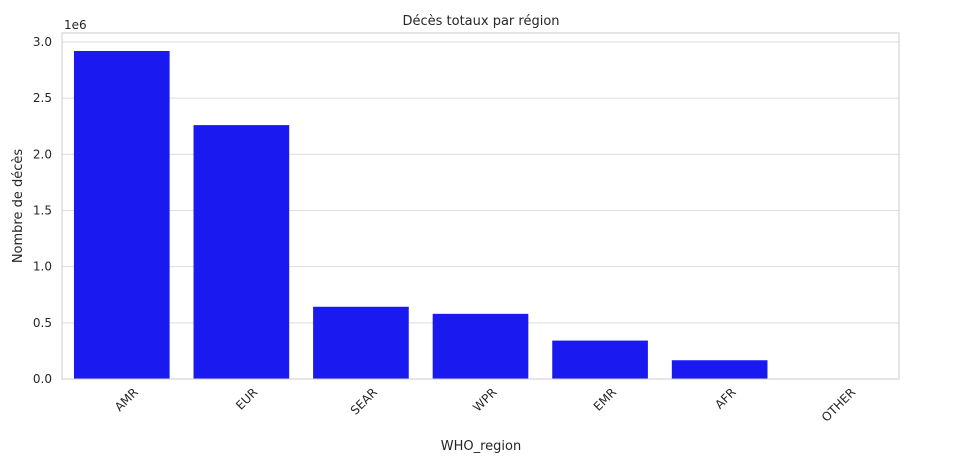 The image size is (966, 469). I want to click on y-tick-label: 0.5, so click(42, 323).